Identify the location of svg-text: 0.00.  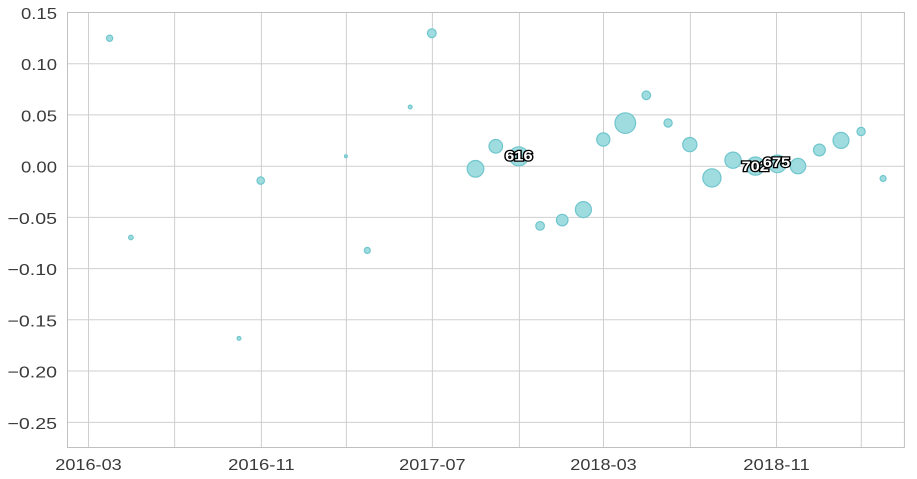
(39, 168).